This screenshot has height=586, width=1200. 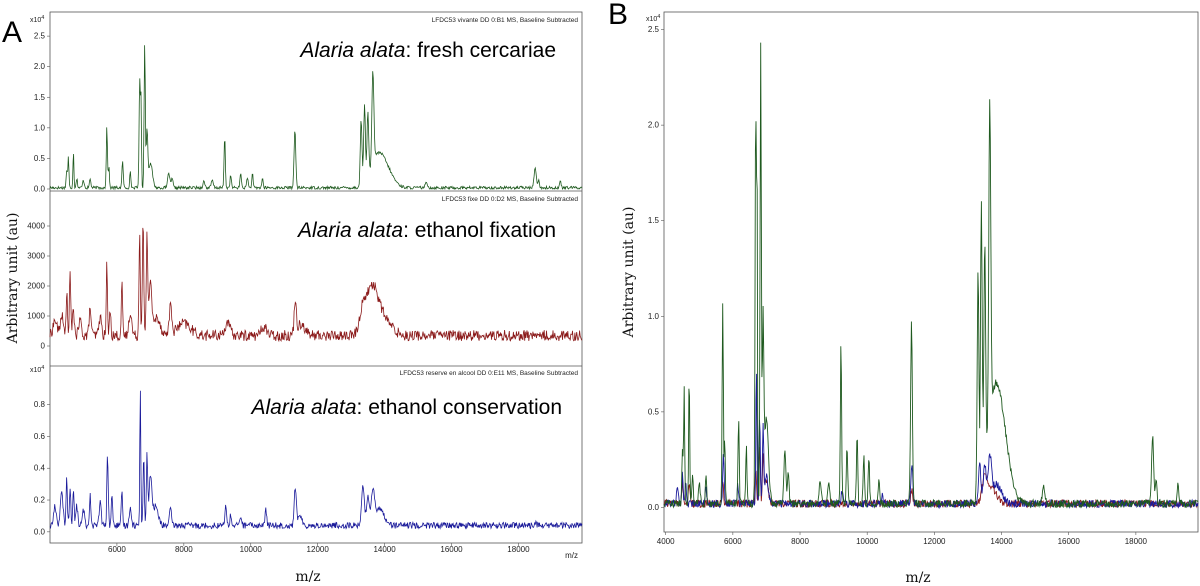 I want to click on panel-a-x-tick-label: 10000, so click(x=251, y=549).